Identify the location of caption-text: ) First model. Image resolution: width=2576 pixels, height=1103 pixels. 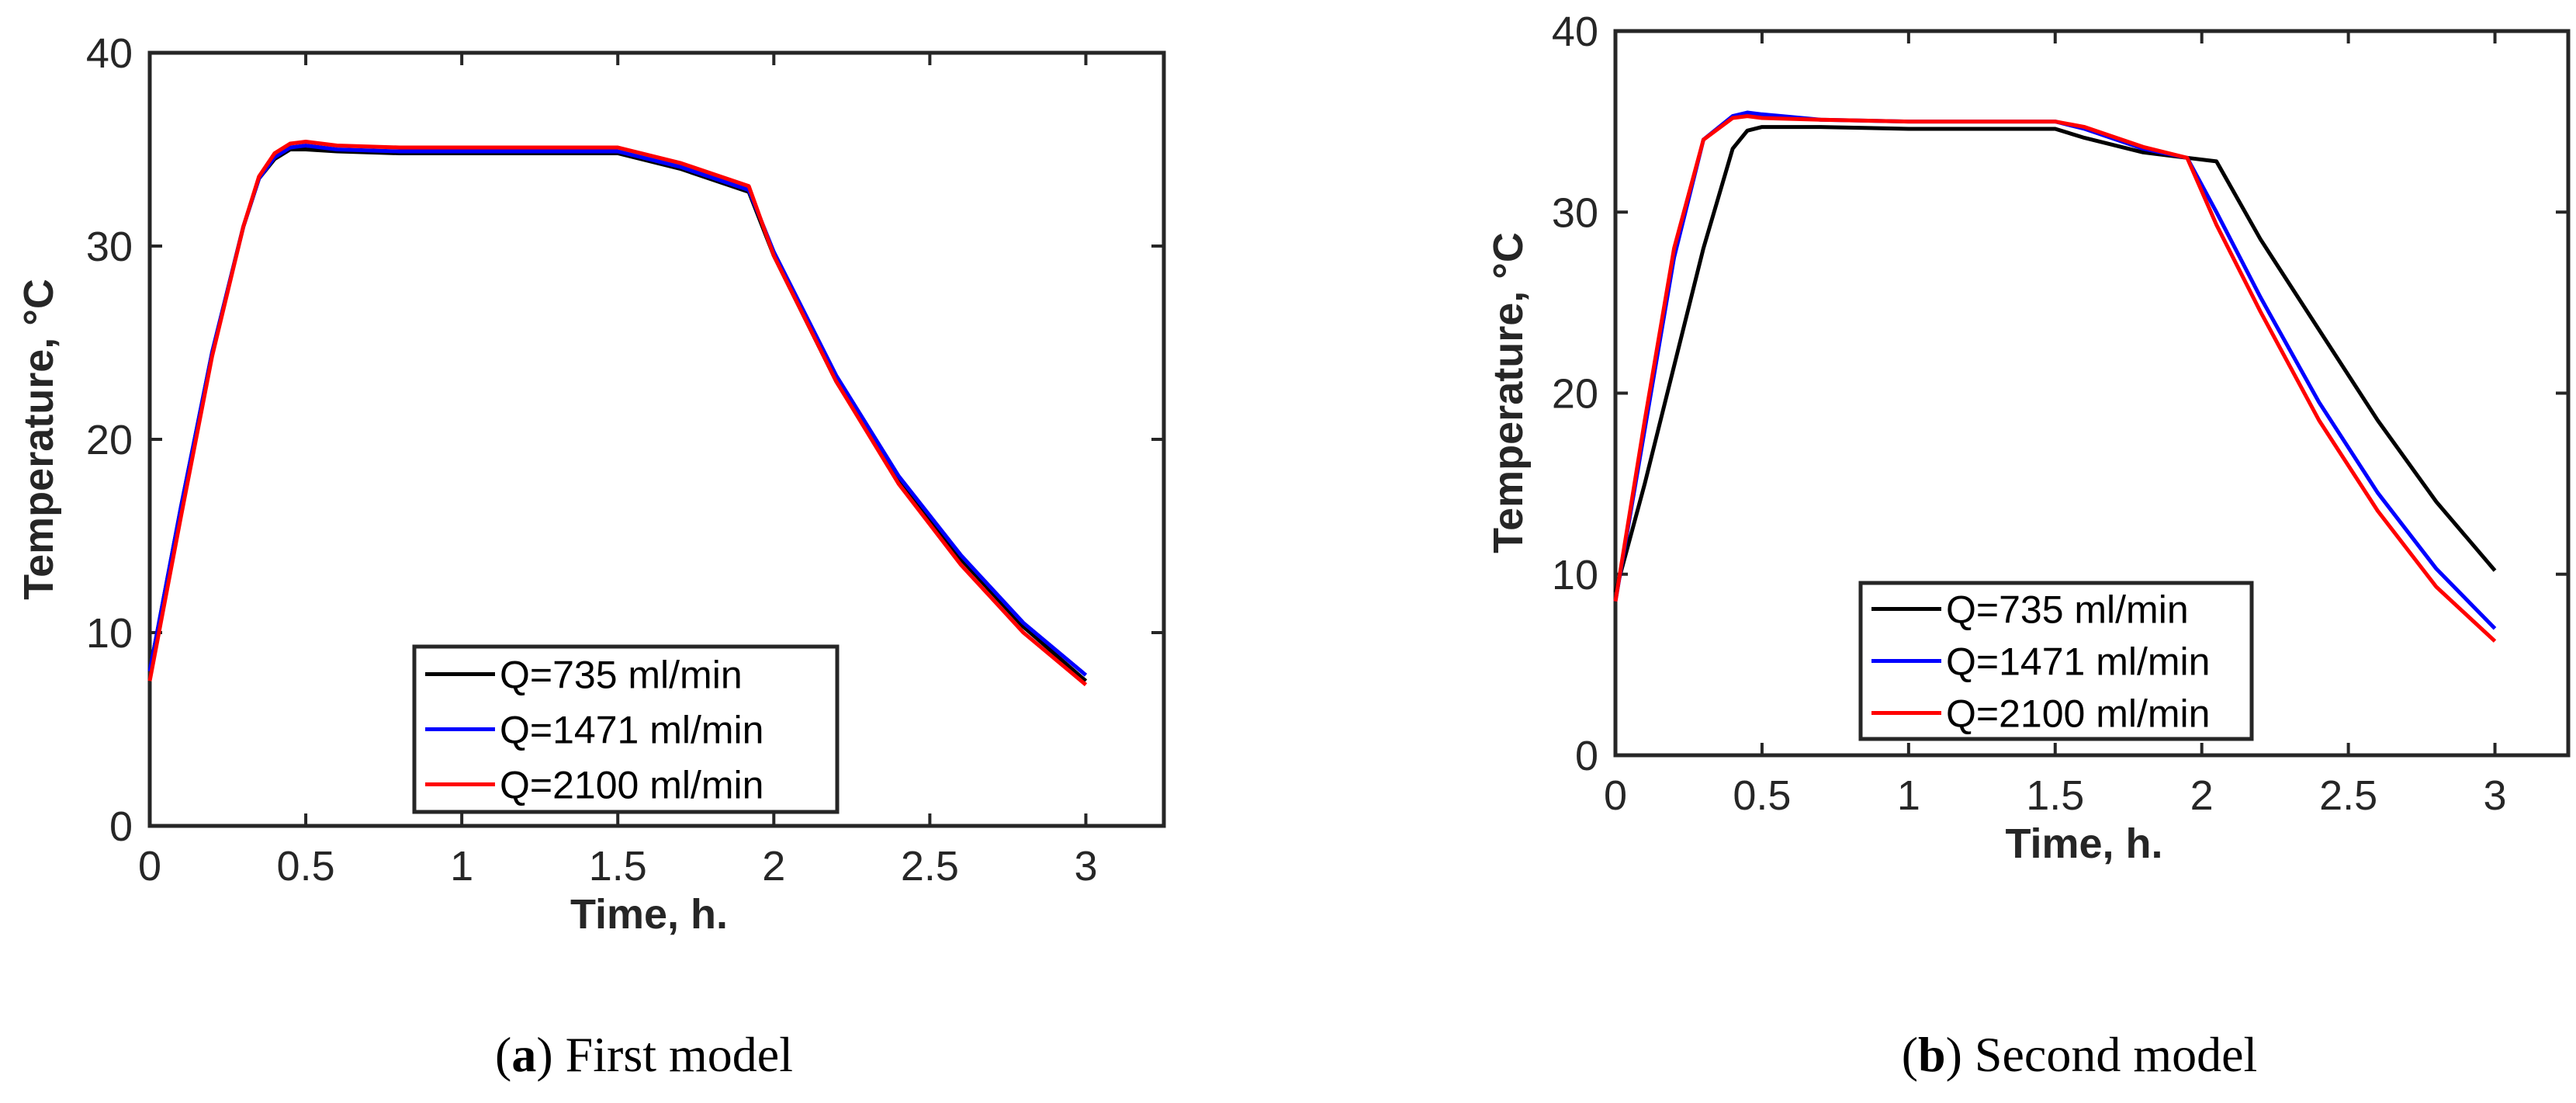
(664, 1054).